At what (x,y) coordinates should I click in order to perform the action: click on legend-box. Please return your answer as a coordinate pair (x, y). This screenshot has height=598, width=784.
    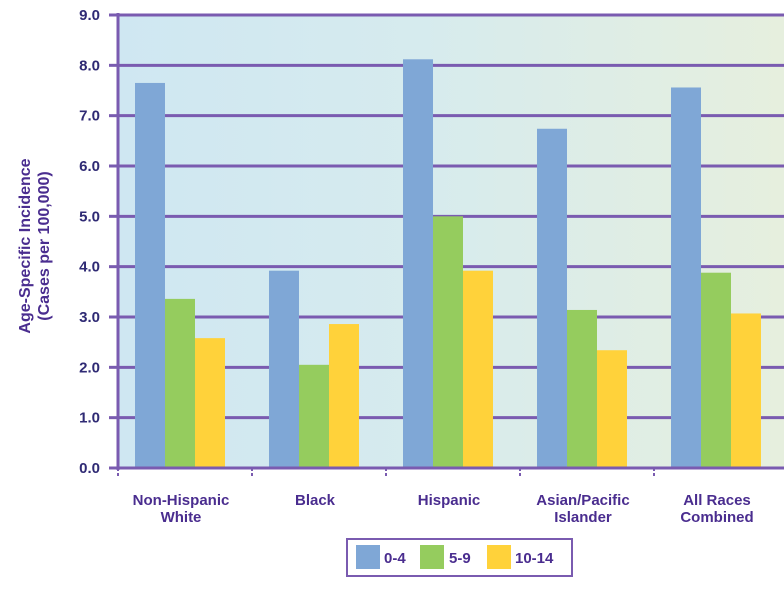
    Looking at the image, I should click on (459, 557).